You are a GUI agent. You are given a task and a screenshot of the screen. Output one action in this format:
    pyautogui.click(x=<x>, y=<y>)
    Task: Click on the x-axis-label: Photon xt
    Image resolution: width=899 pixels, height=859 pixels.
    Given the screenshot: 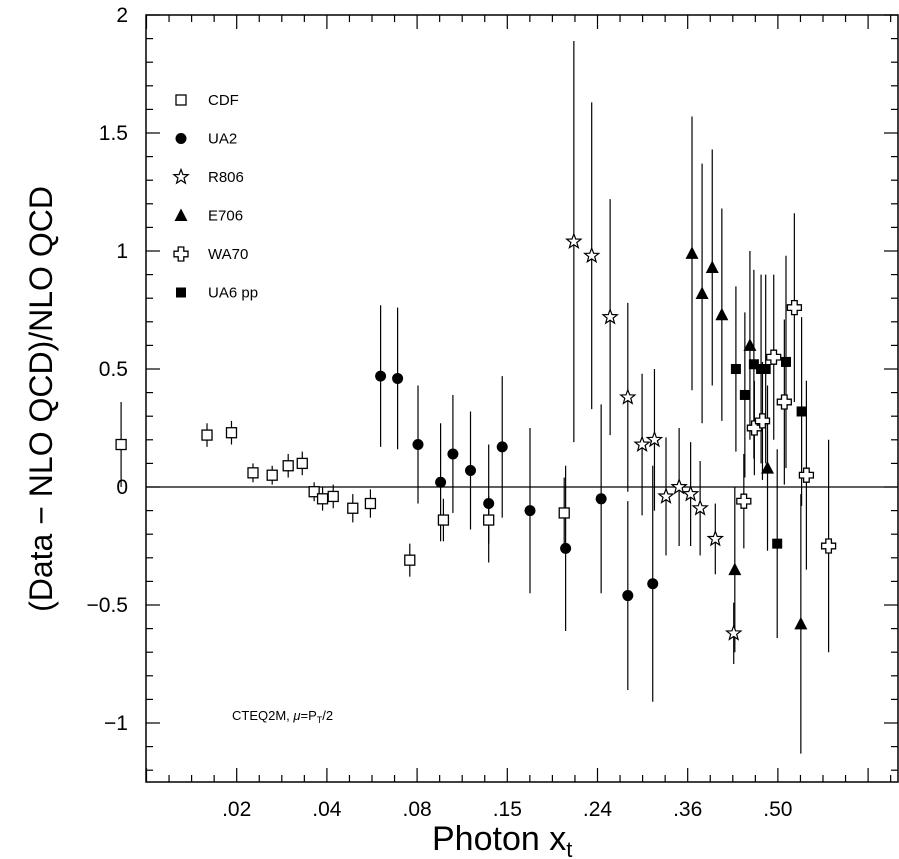 What is the action you would take?
    pyautogui.click(x=502, y=839)
    